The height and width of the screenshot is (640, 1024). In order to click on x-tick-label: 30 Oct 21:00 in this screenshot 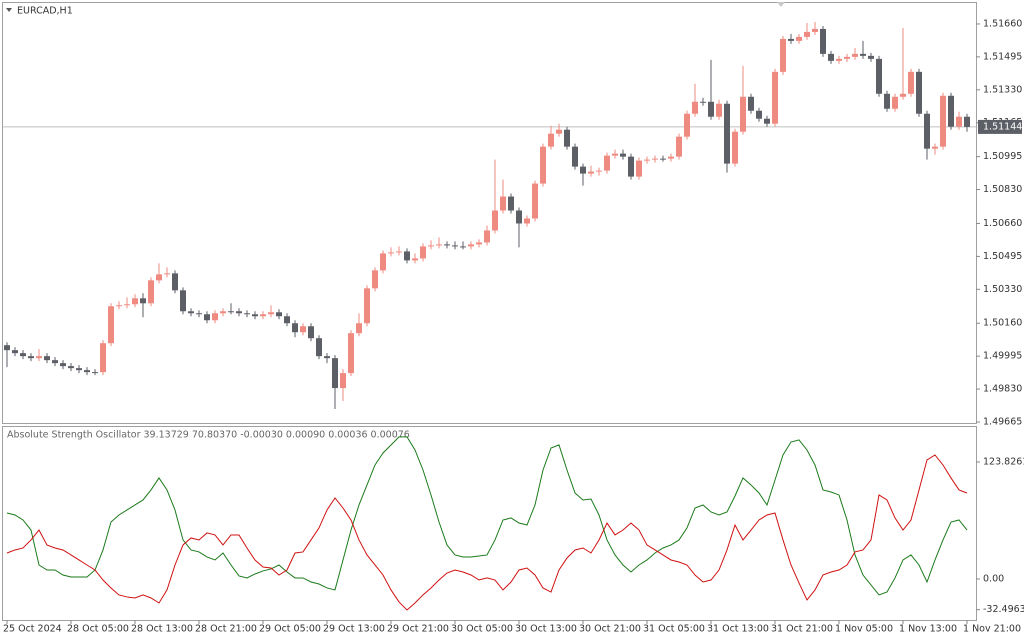, I will do `click(610, 629)`.